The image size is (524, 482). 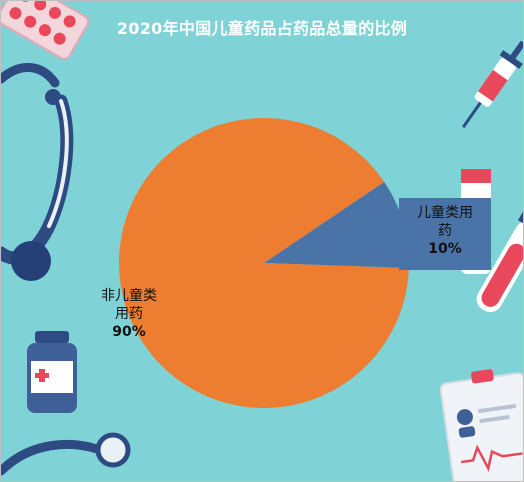 I want to click on data-label-children-line2: 药, so click(x=445, y=231).